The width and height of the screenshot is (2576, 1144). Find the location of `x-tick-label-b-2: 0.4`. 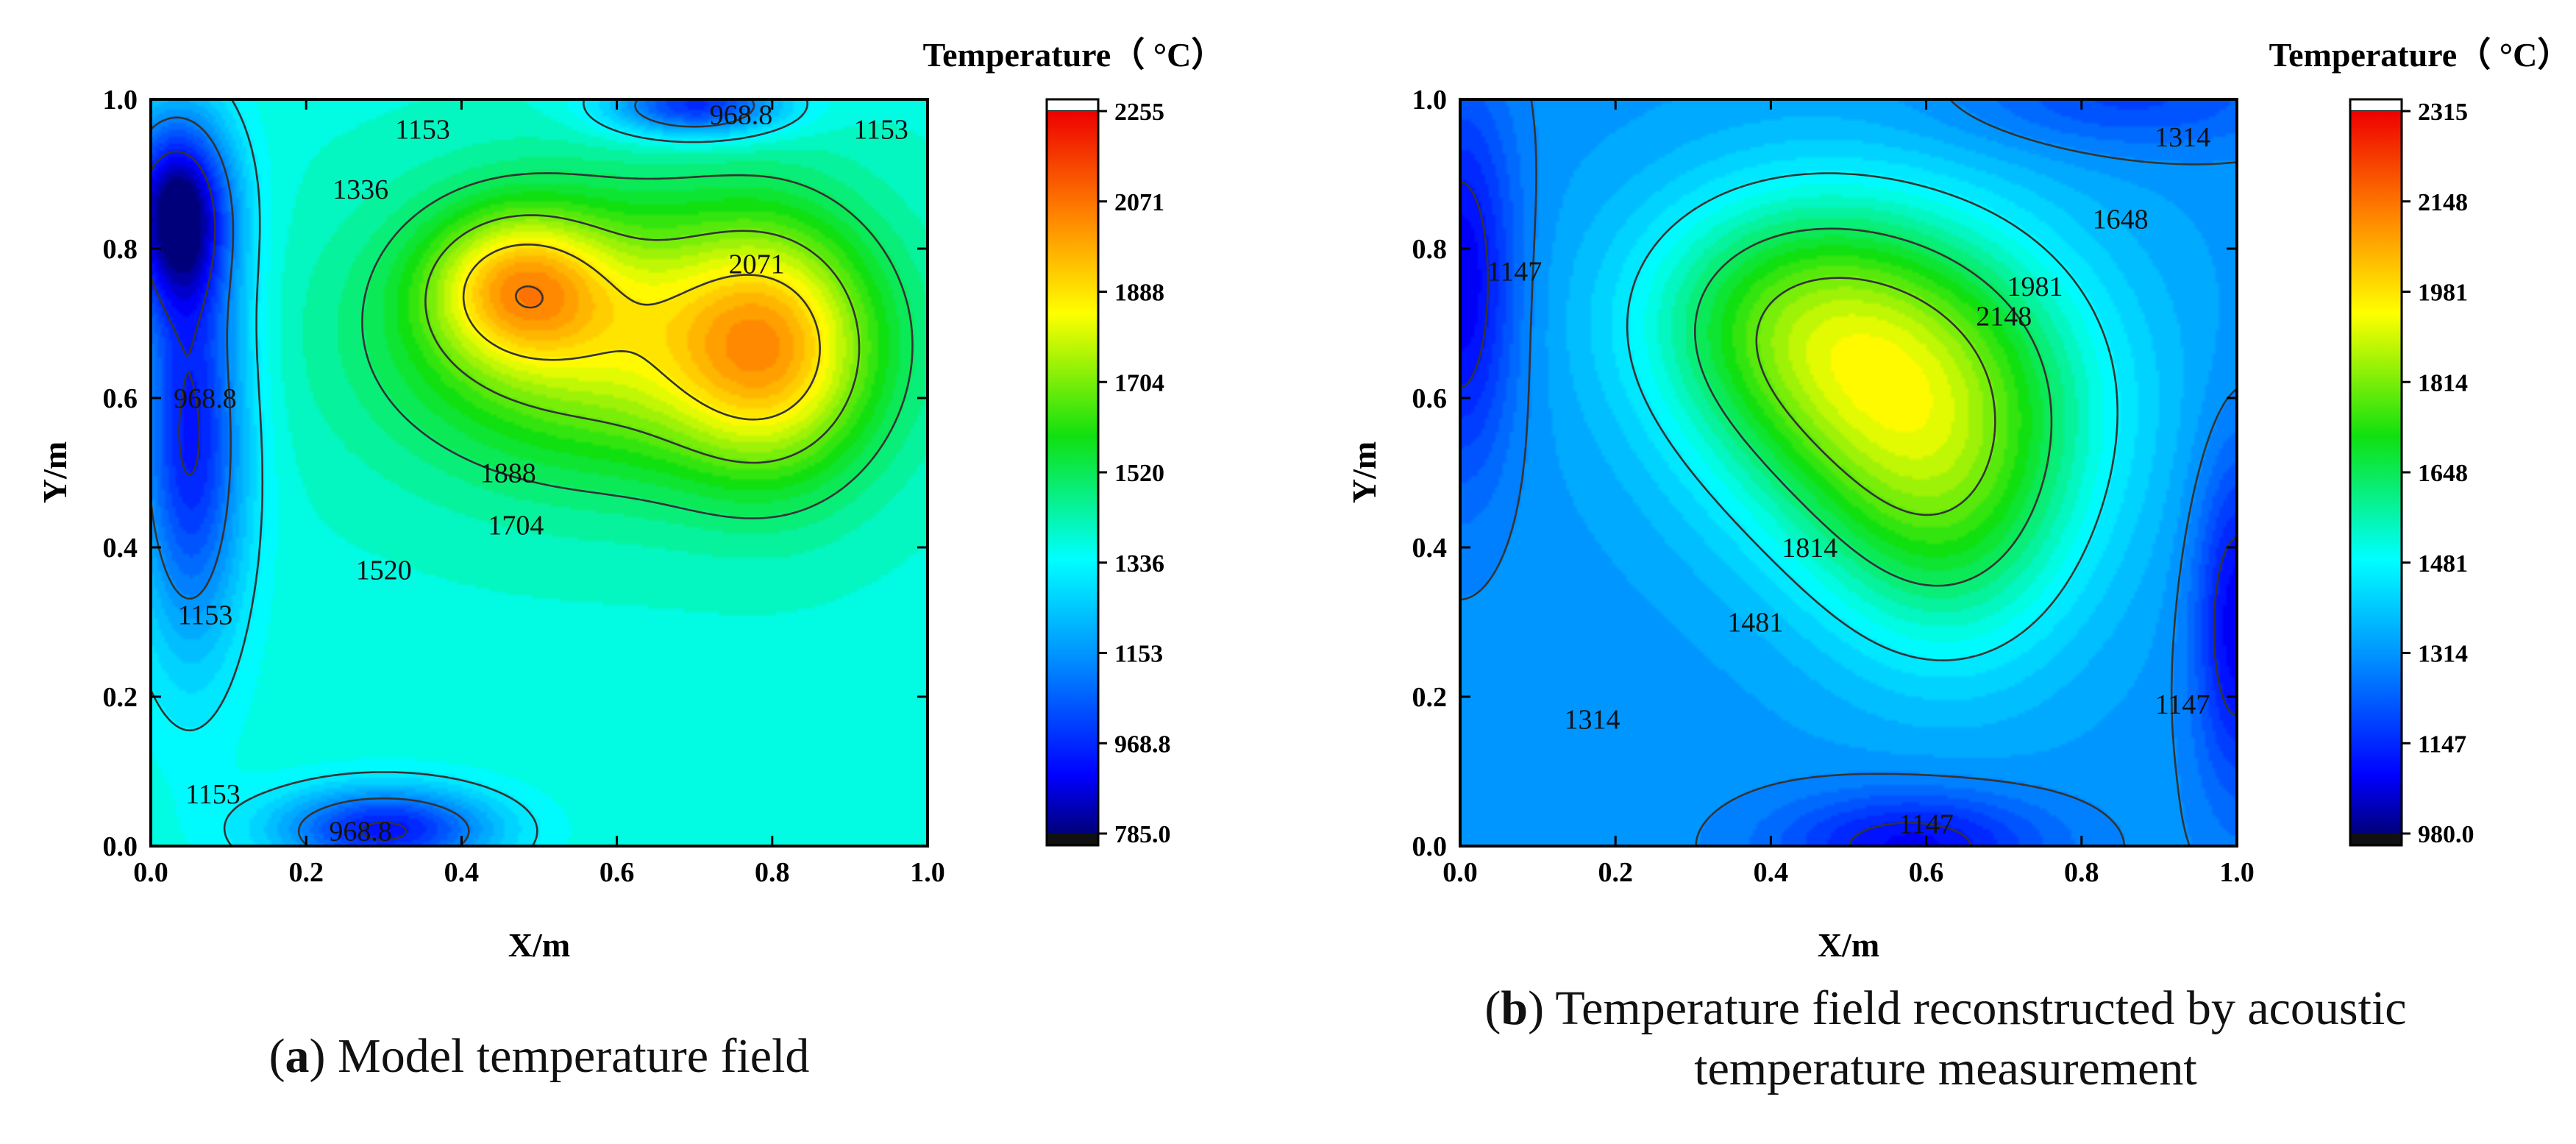

x-tick-label-b-2: 0.4 is located at coordinates (1771, 872).